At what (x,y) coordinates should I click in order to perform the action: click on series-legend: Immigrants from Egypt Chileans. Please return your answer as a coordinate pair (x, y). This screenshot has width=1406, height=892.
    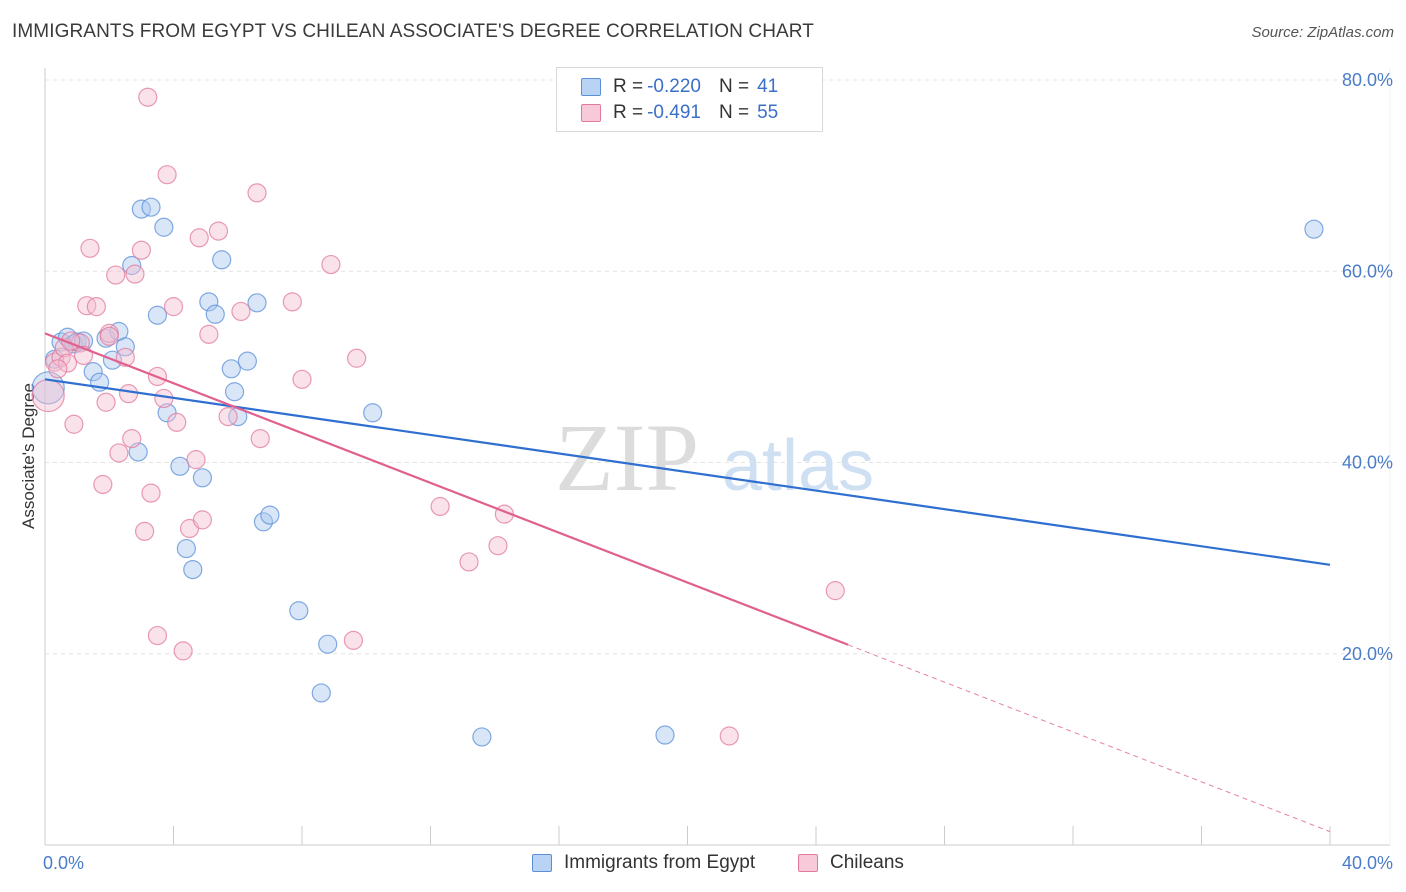
    Looking at the image, I should click on (703, 865).